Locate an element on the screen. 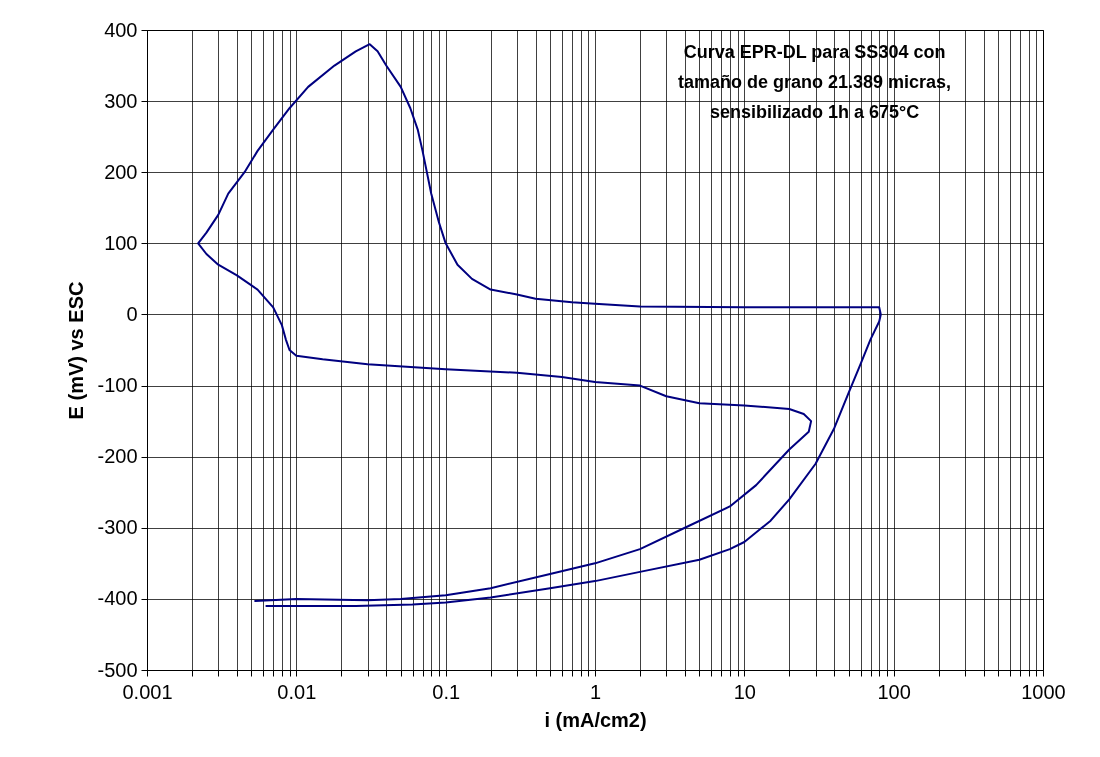  y-tick-label: 200 is located at coordinates (121, 171).